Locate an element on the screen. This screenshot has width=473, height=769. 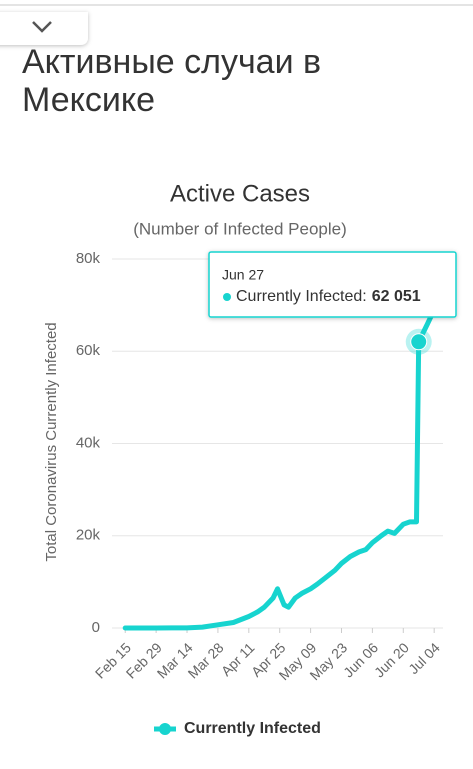
tooltip-box is located at coordinates (332, 284).